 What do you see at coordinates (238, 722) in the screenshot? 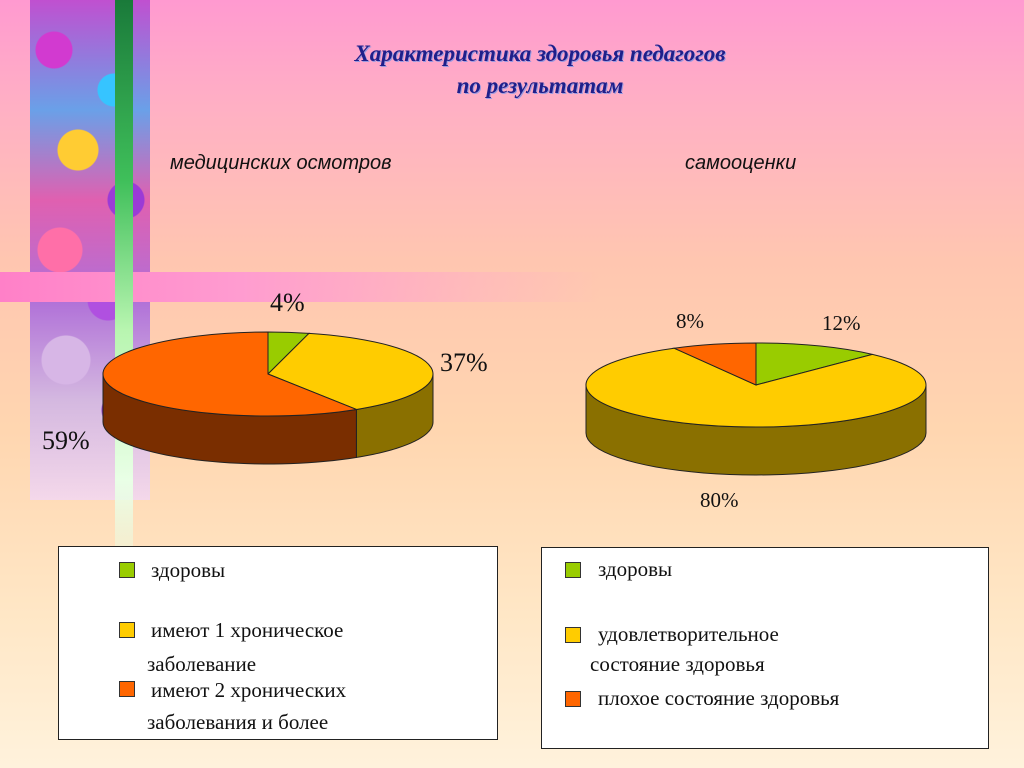
I see `legend1-item-two-chronic-line2: заболевания и более` at bounding box center [238, 722].